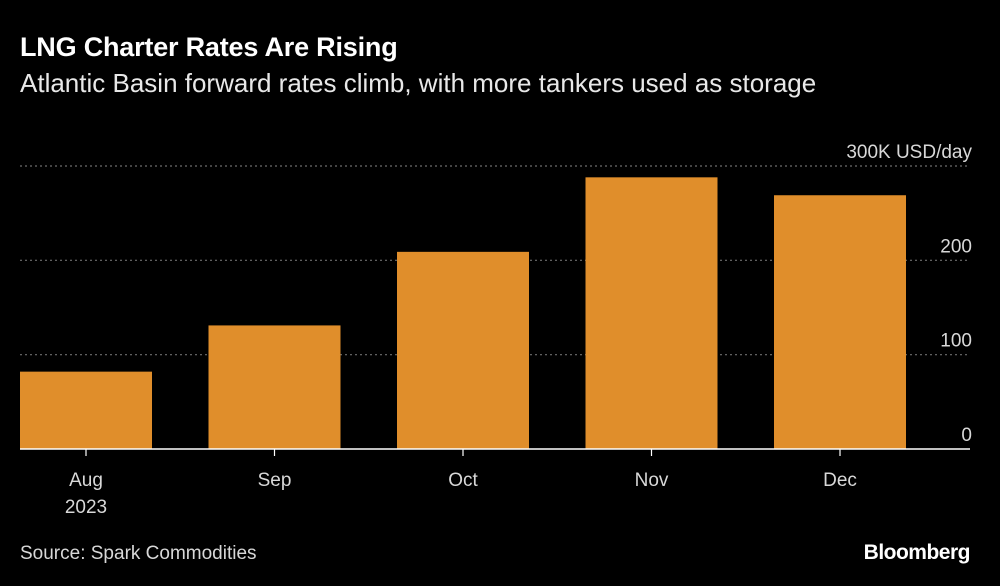 This screenshot has height=586, width=1000. What do you see at coordinates (463, 350) in the screenshot?
I see `bar-oct` at bounding box center [463, 350].